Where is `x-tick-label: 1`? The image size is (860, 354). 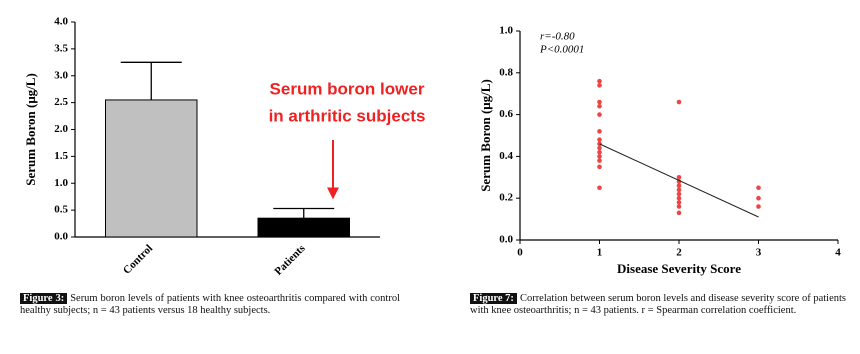 x-tick-label: 1 is located at coordinates (600, 253).